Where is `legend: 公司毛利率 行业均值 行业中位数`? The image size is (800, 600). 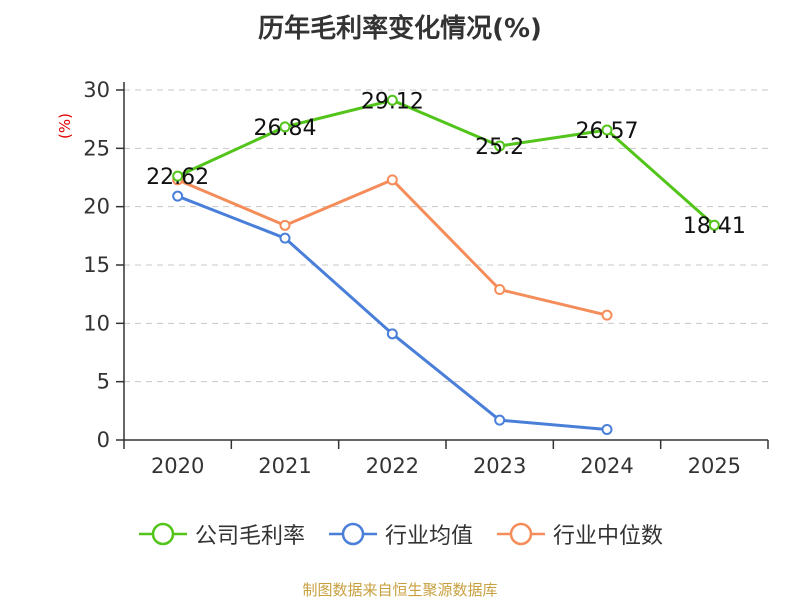 legend: 公司毛利率 行业均值 行业中位数 is located at coordinates (400, 534).